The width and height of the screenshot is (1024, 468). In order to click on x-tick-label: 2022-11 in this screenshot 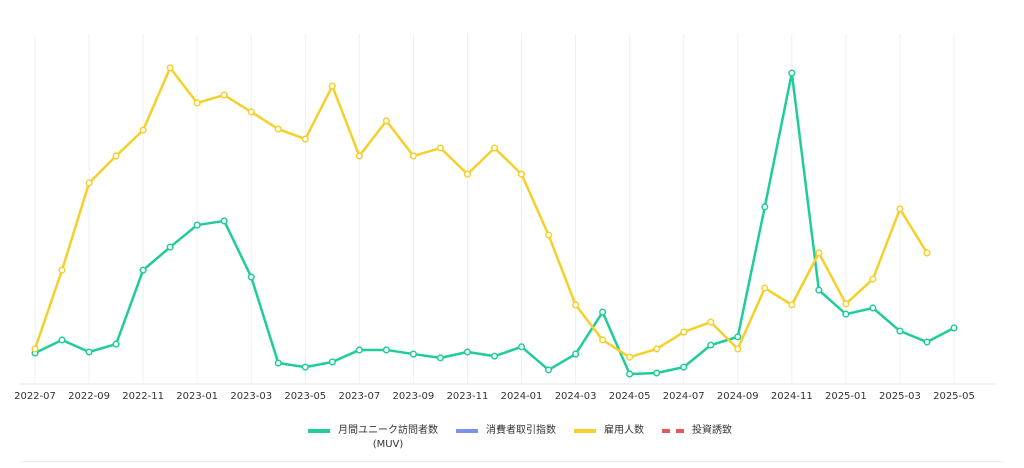, I will do `click(143, 396)`.